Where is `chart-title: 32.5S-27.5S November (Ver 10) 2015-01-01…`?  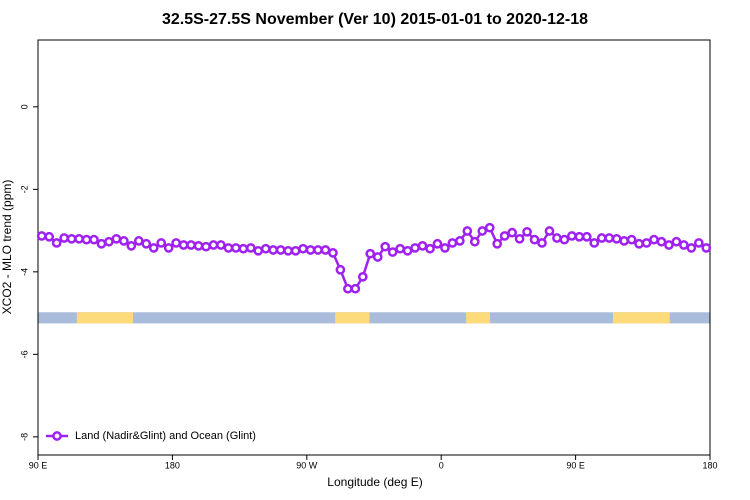
chart-title: 32.5S-27.5S November (Ver 10) 2015-01-01… is located at coordinates (375, 19).